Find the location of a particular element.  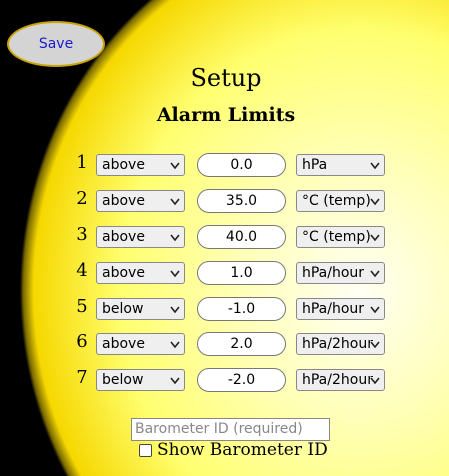

row-number: 1 is located at coordinates (82, 162).